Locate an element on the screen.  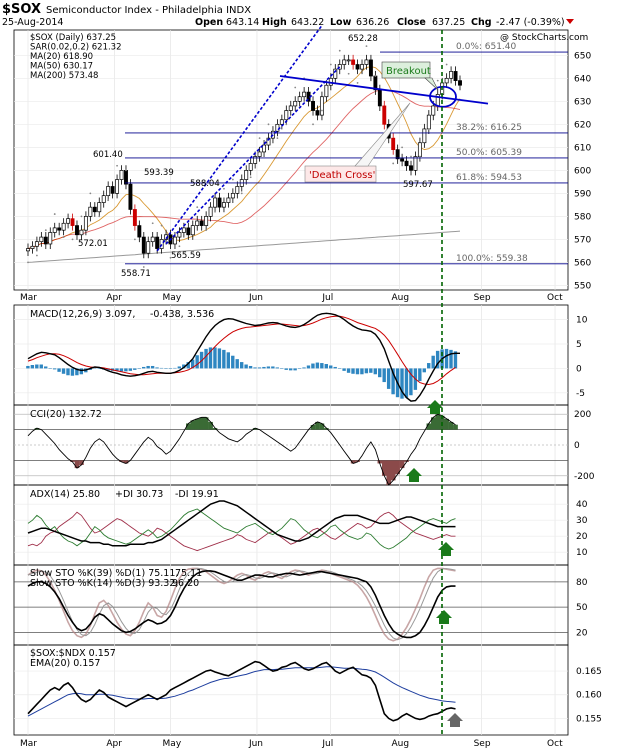
x-tick-label: Jun is located at coordinates (255, 744).